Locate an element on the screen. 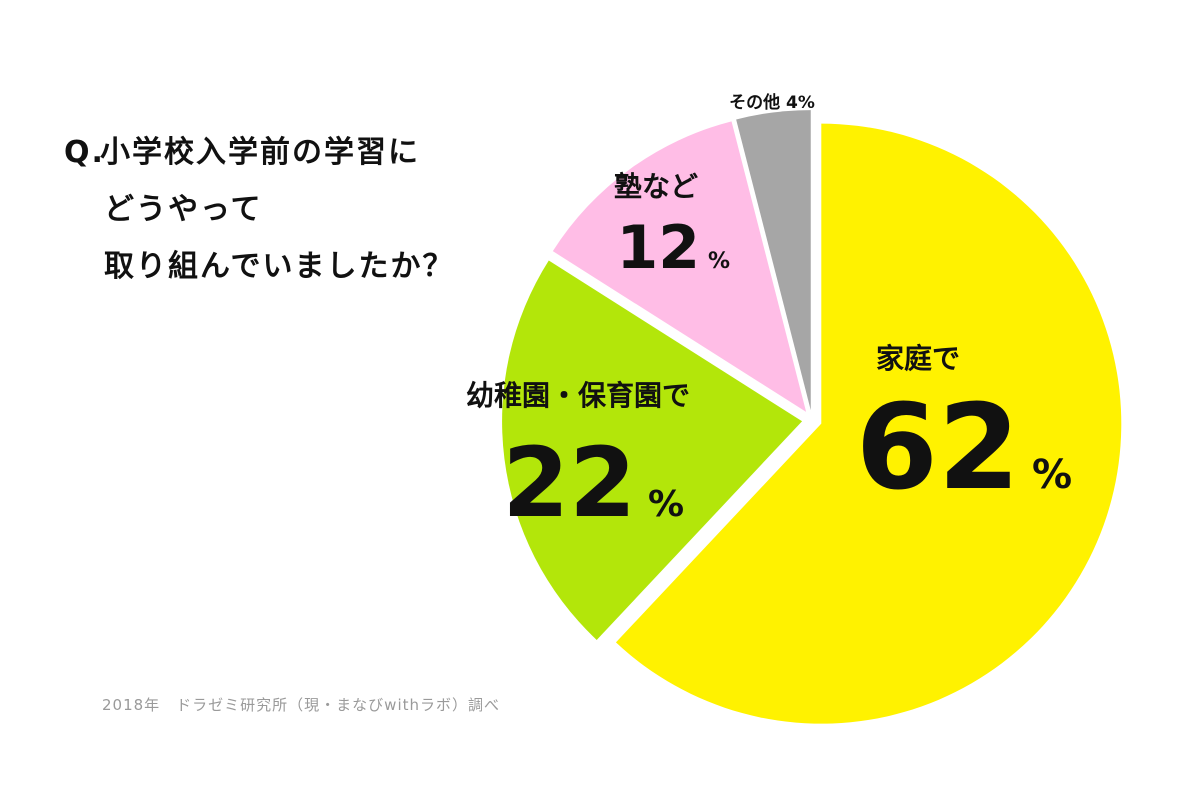 Image resolution: width=1200 pixels, height=800 pixels. question-block: Q.小学校入学前の学習に どうやって 取り組んでいましたか？ is located at coordinates (259, 209).